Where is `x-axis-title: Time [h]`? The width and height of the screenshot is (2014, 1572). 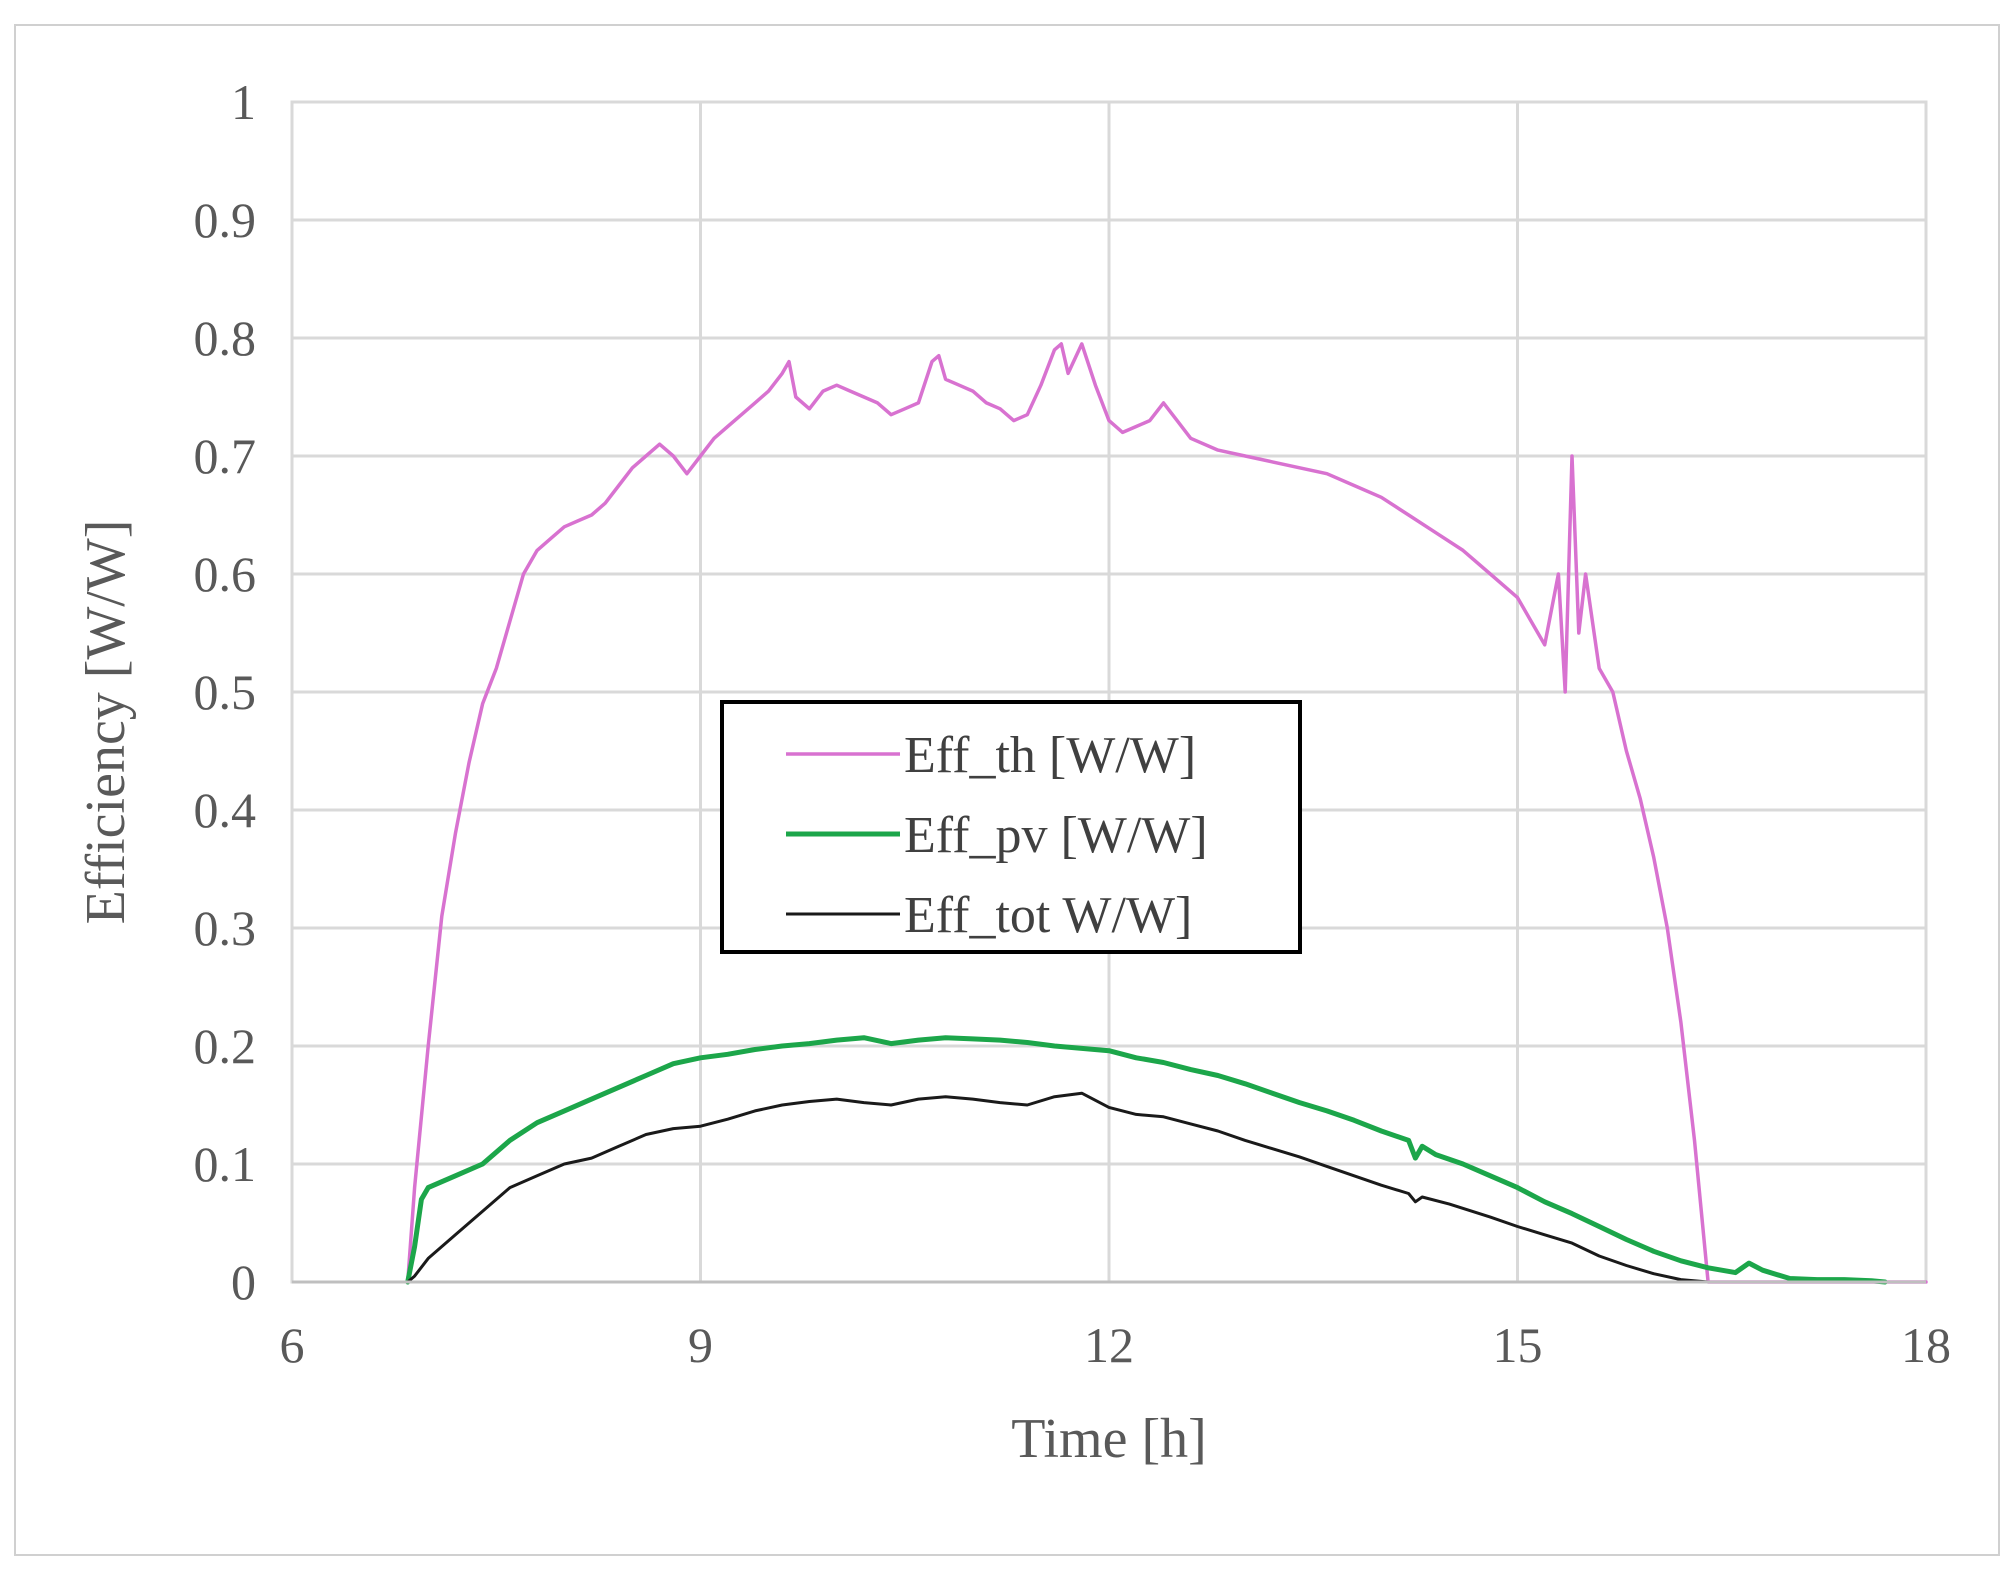 x-axis-title: Time [h] is located at coordinates (1109, 1439).